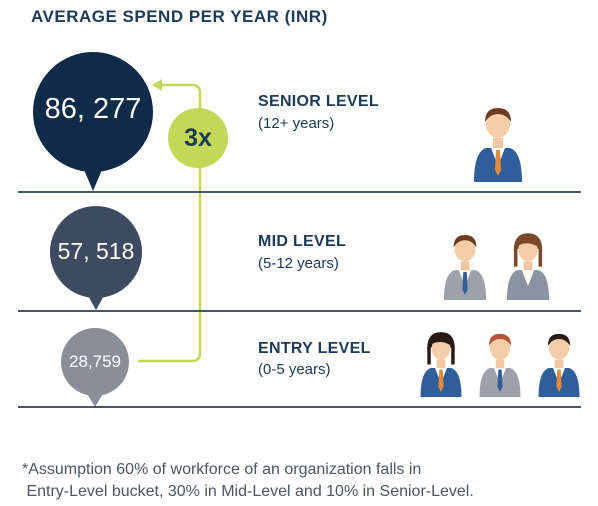 The height and width of the screenshot is (506, 598). Describe the element at coordinates (96, 251) in the screenshot. I see `mid-spend-value: 57, 518` at that location.